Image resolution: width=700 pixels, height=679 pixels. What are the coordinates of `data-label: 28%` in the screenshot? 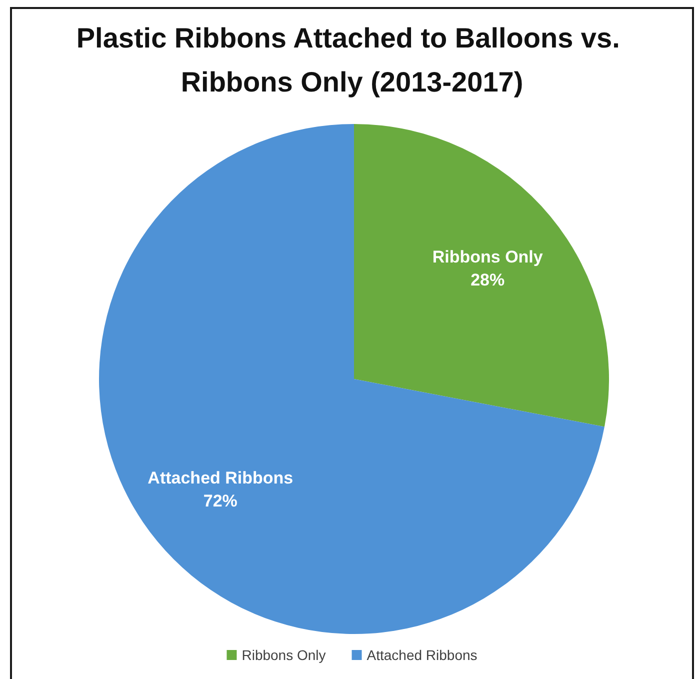 It's located at (487, 280).